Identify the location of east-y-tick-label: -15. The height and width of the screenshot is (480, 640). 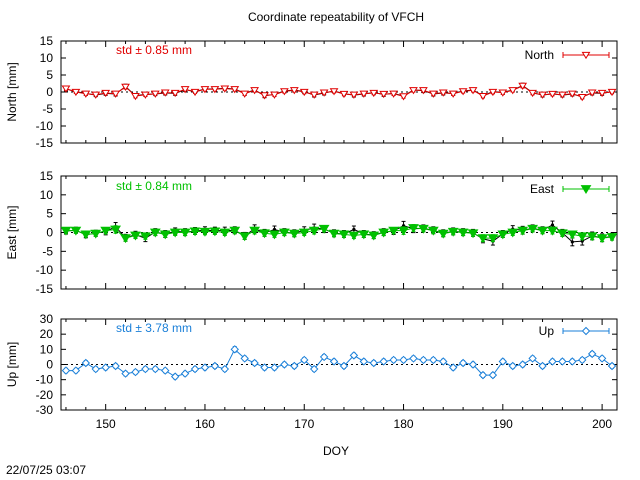
(45, 289).